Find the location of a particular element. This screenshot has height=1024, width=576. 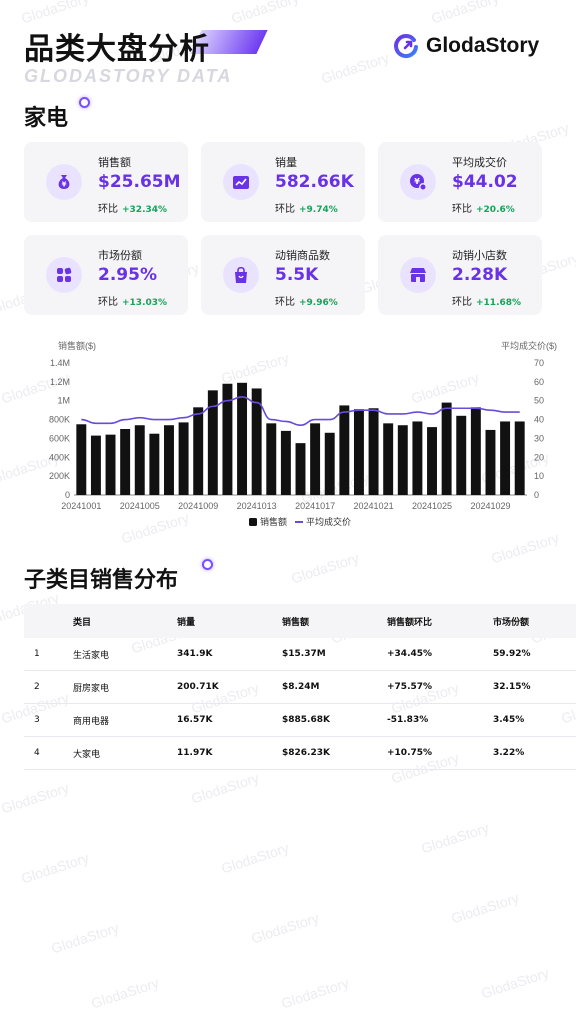

x-tick-label: 20241005 is located at coordinates (140, 506).